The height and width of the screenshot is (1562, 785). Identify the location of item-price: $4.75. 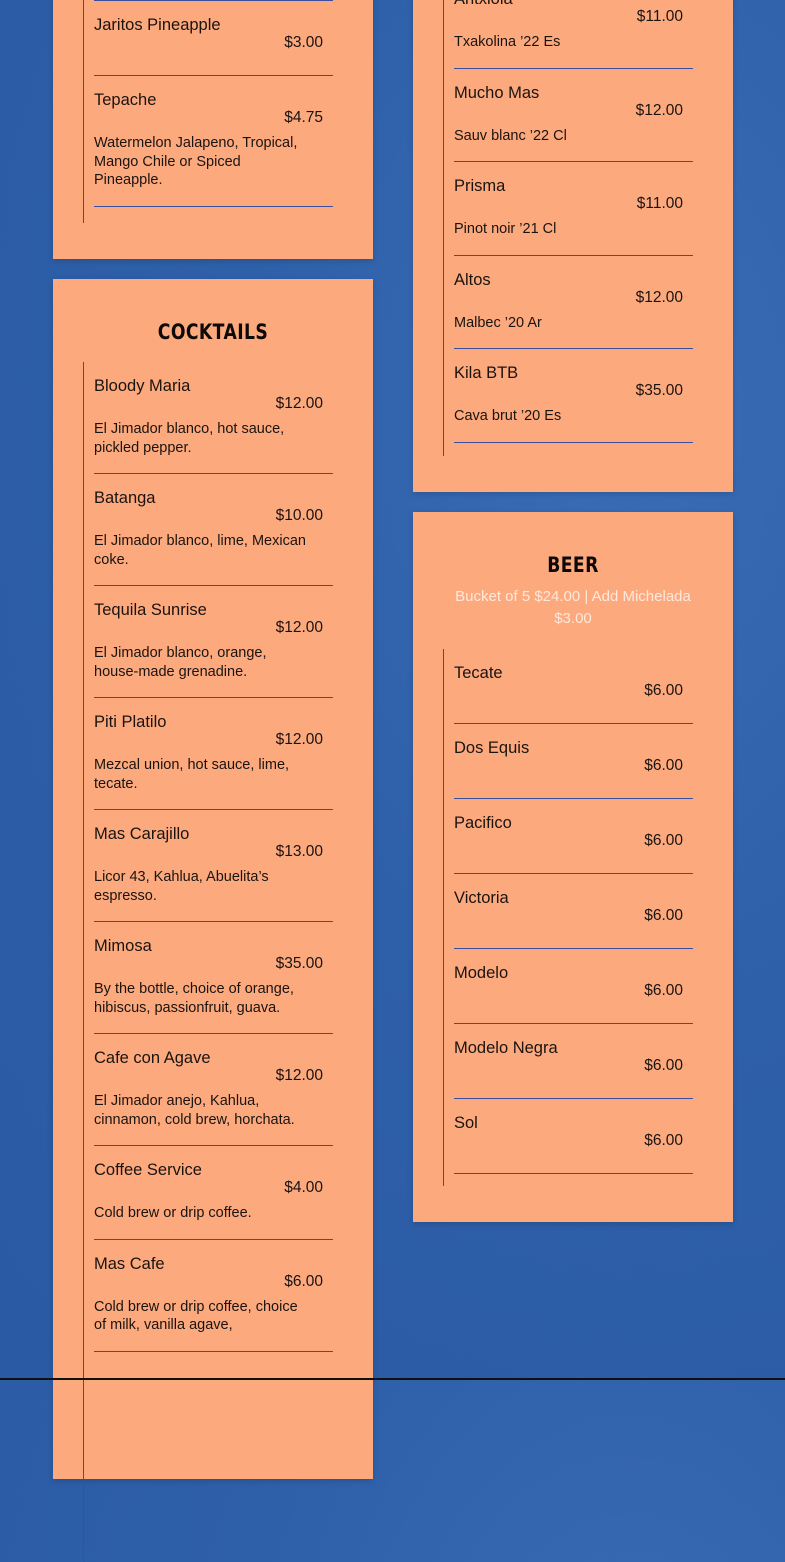
(303, 117).